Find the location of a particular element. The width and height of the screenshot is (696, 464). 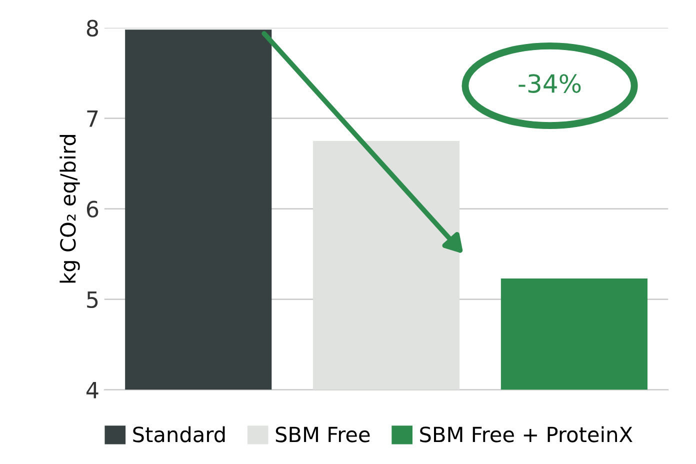

y-tick-label: 6 is located at coordinates (92, 209).